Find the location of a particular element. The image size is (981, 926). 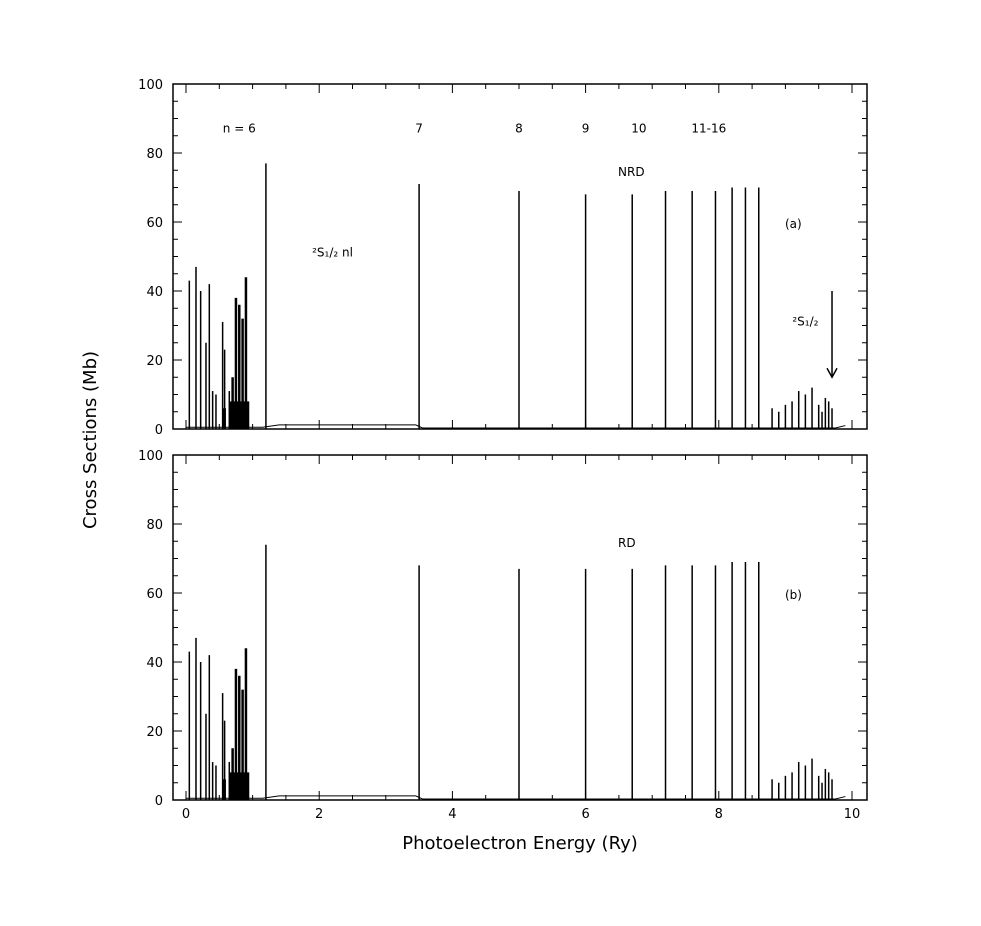

annotation: 10 is located at coordinates (638, 128).